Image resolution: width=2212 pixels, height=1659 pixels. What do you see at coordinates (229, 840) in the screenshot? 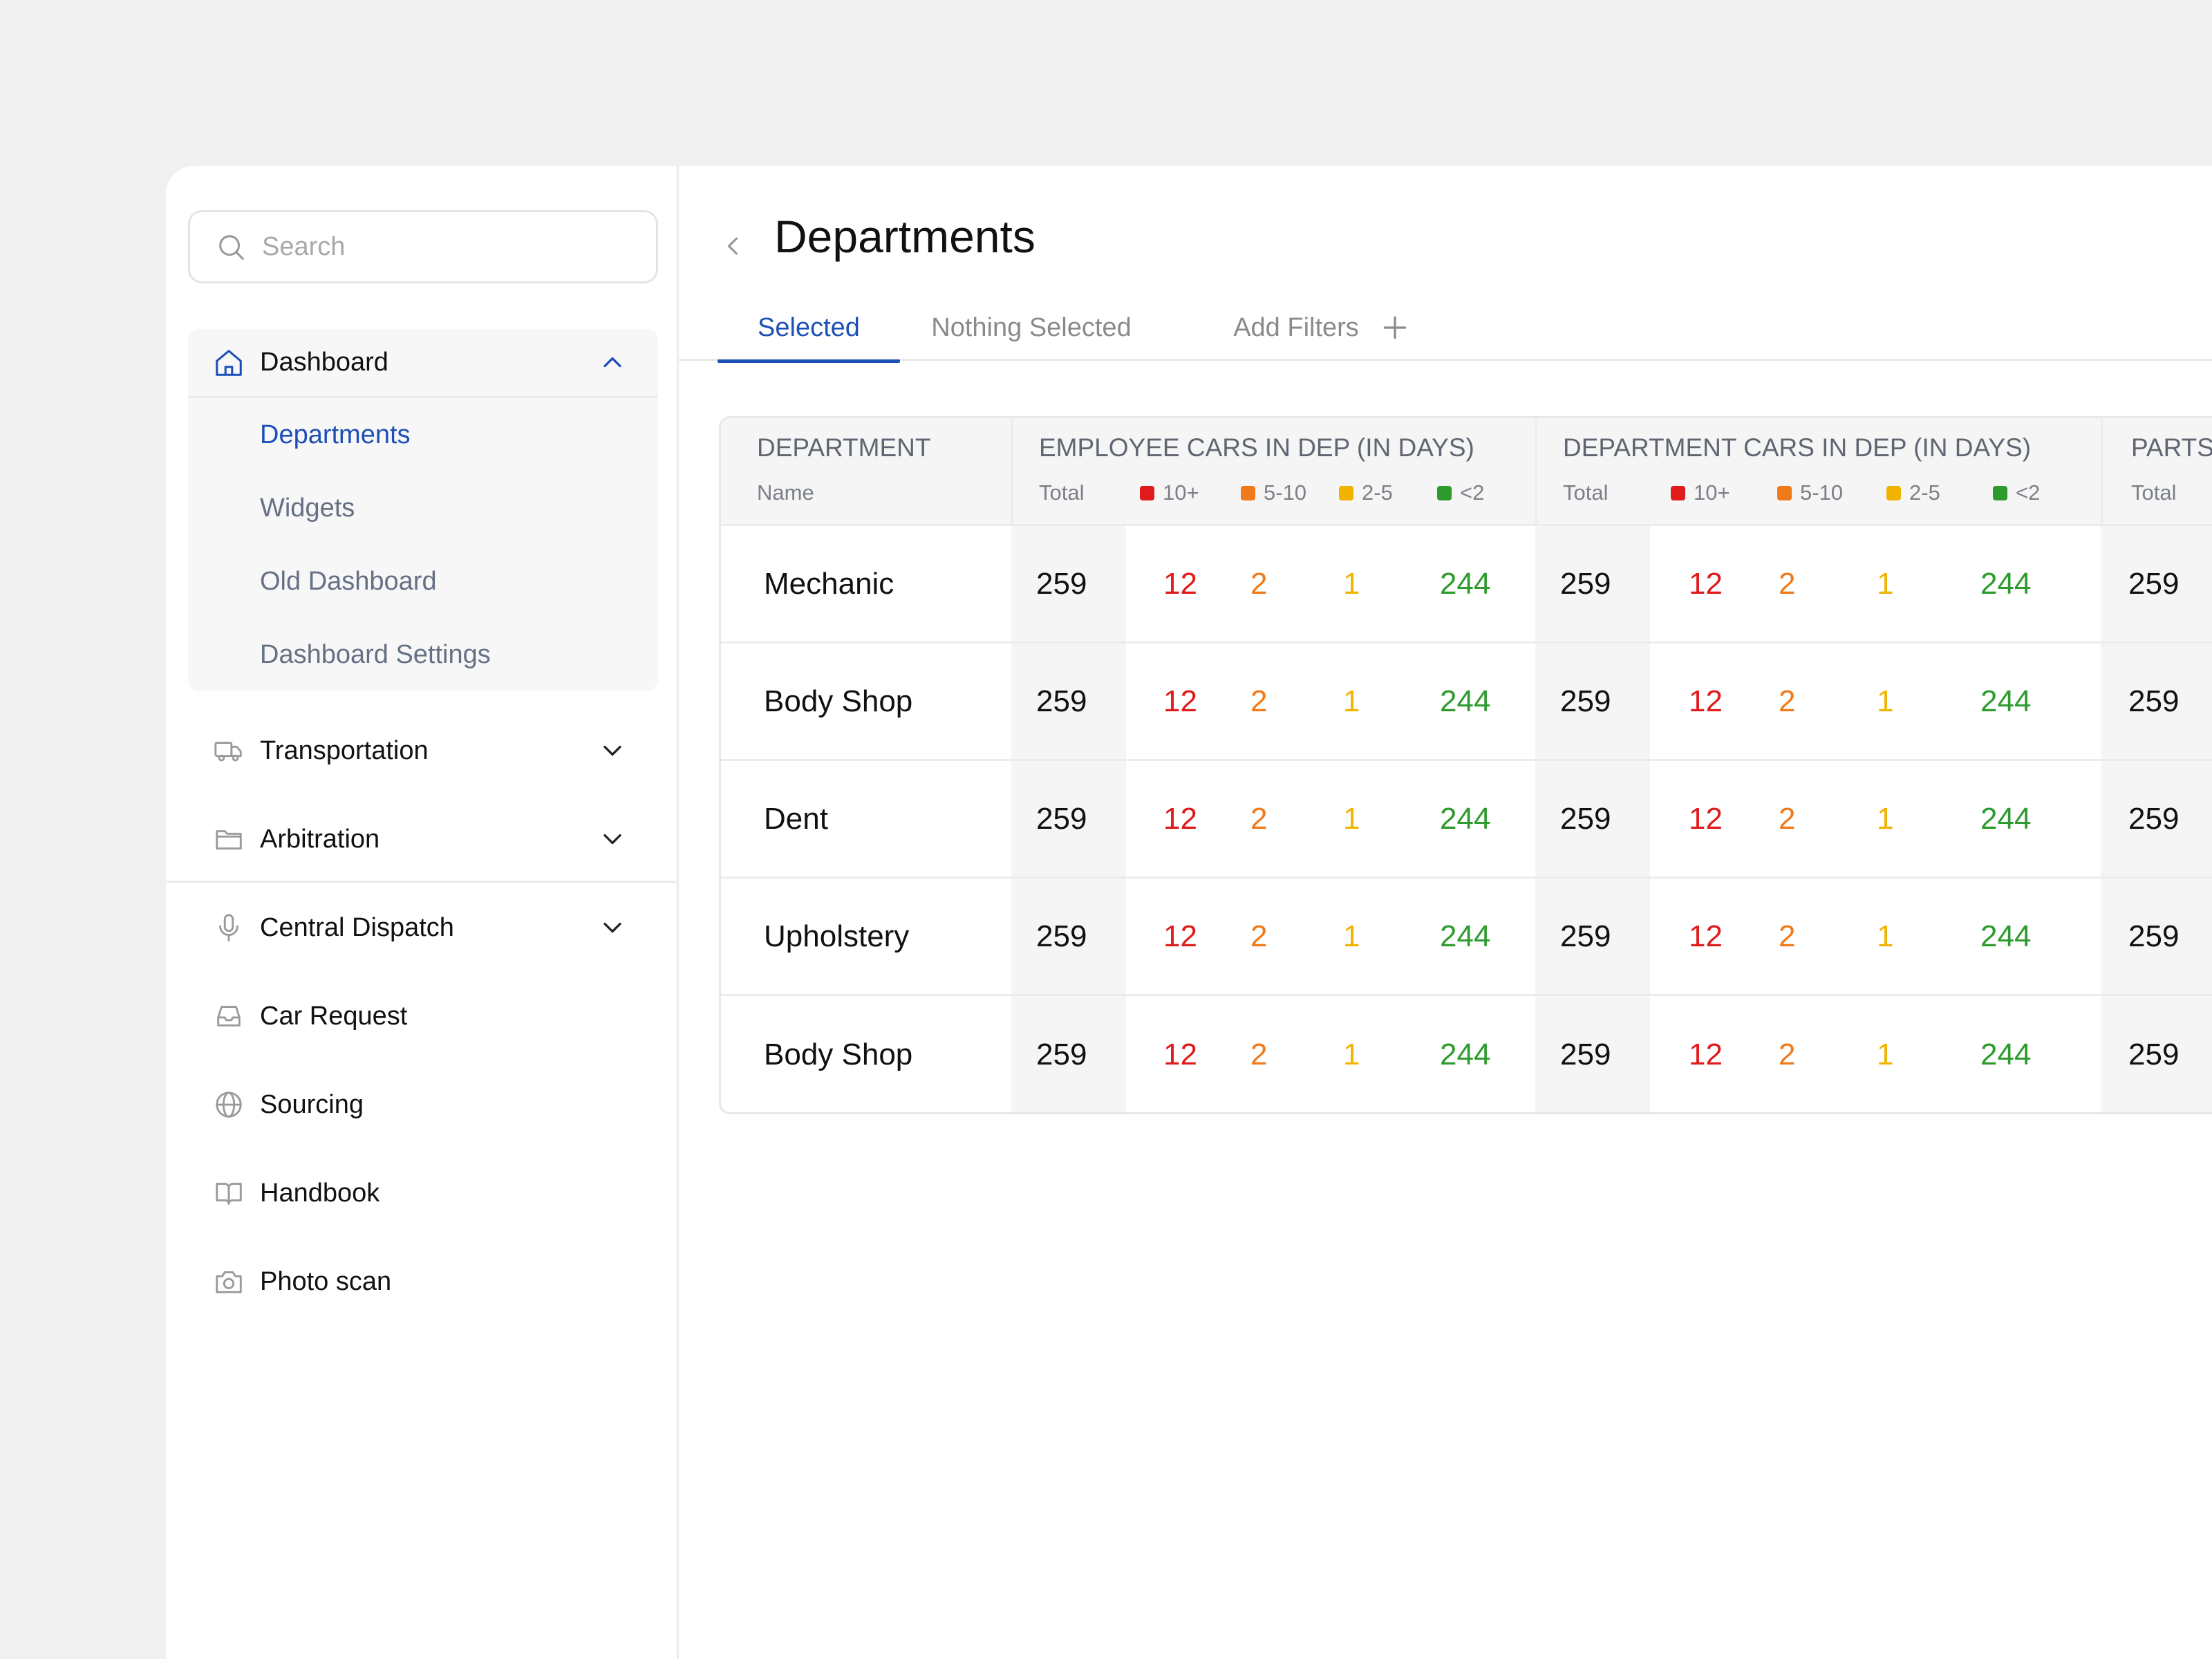
I see `folder-icon` at bounding box center [229, 840].